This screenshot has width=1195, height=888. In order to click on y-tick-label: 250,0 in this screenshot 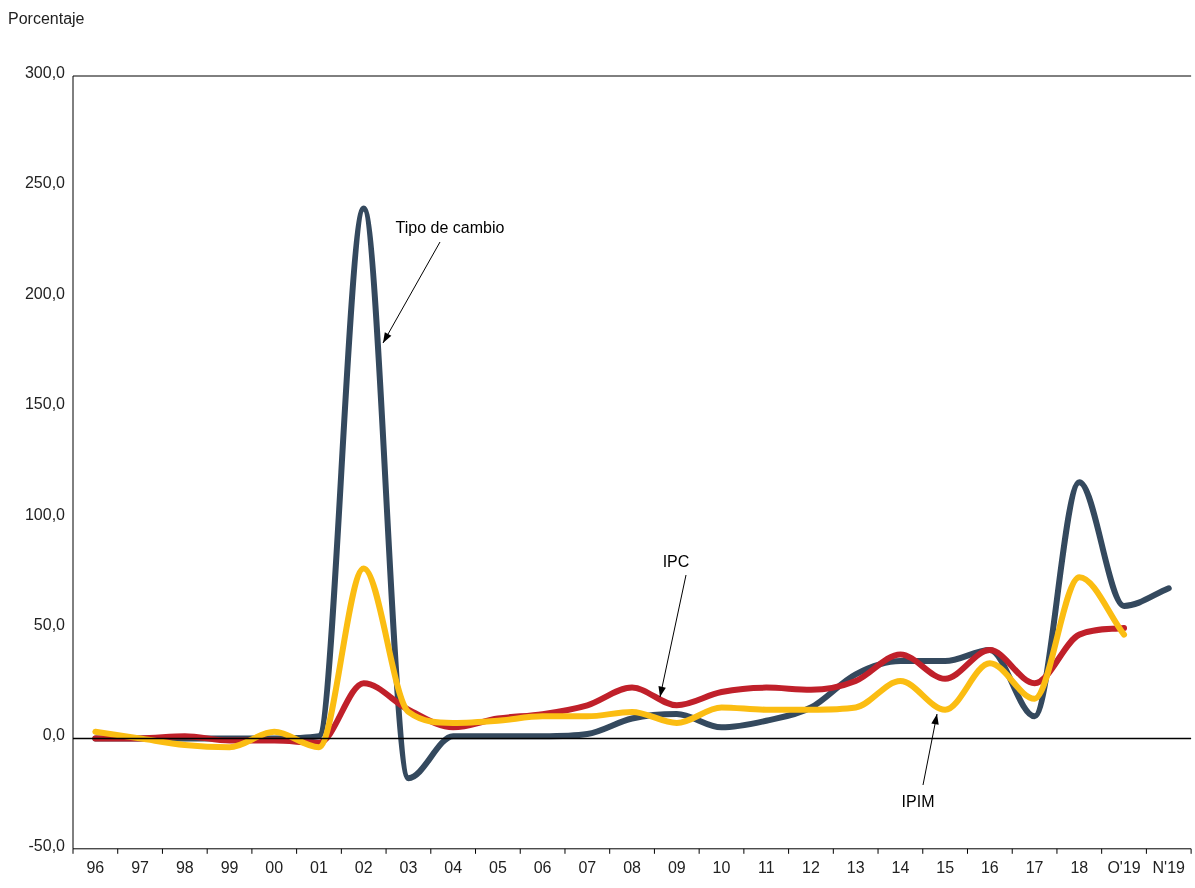, I will do `click(45, 183)`.